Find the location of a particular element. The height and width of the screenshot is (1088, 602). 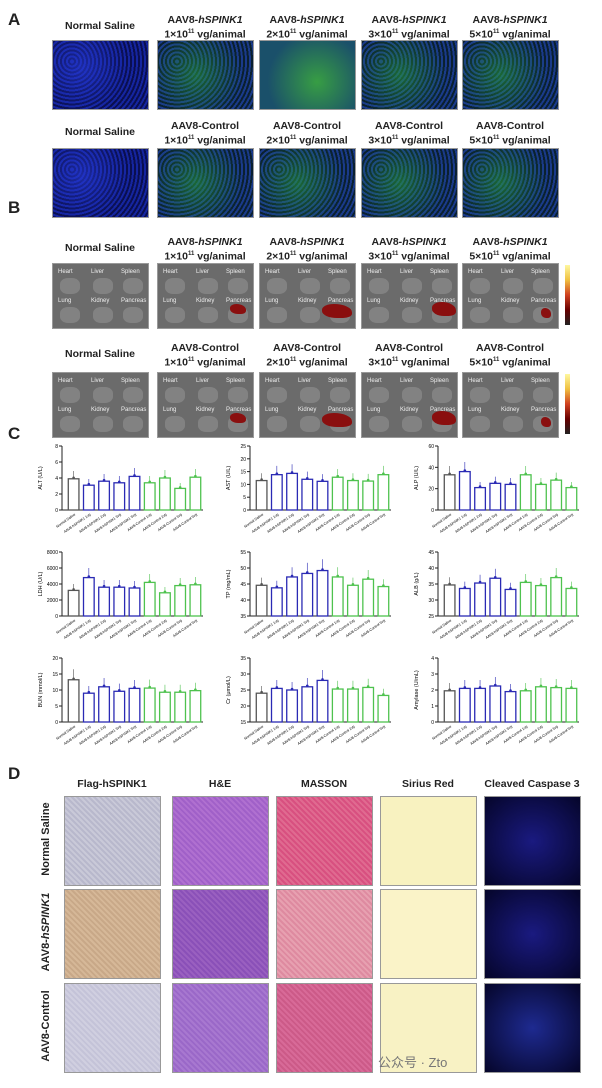

y-tick-label: 4000 is located at coordinates (52, 585).